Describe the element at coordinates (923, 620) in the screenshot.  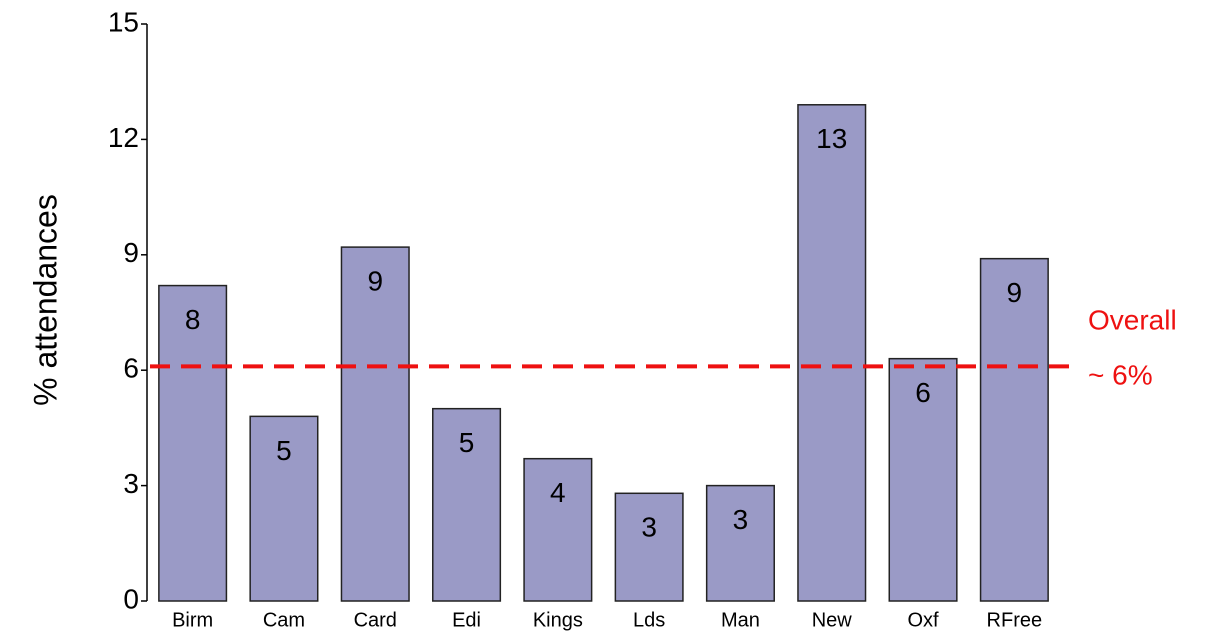
I see `x-tick-label: Oxf` at that location.